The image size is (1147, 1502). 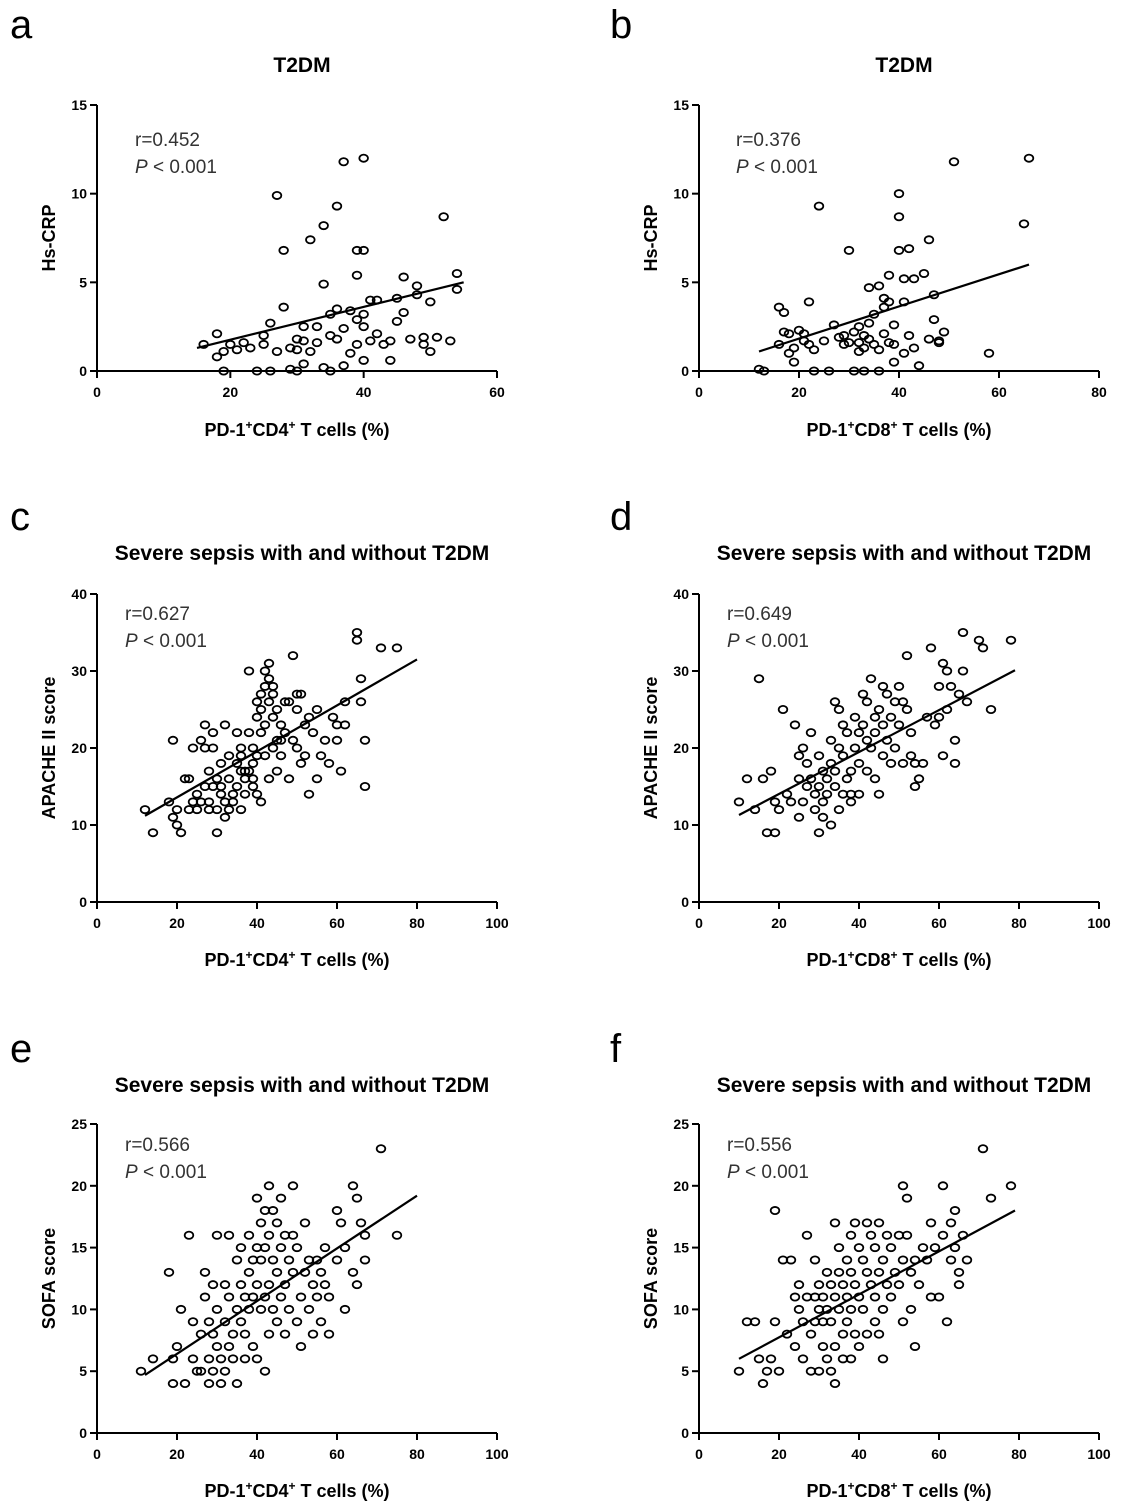 I want to click on y-tick-label: 20, so click(x=79, y=1186).